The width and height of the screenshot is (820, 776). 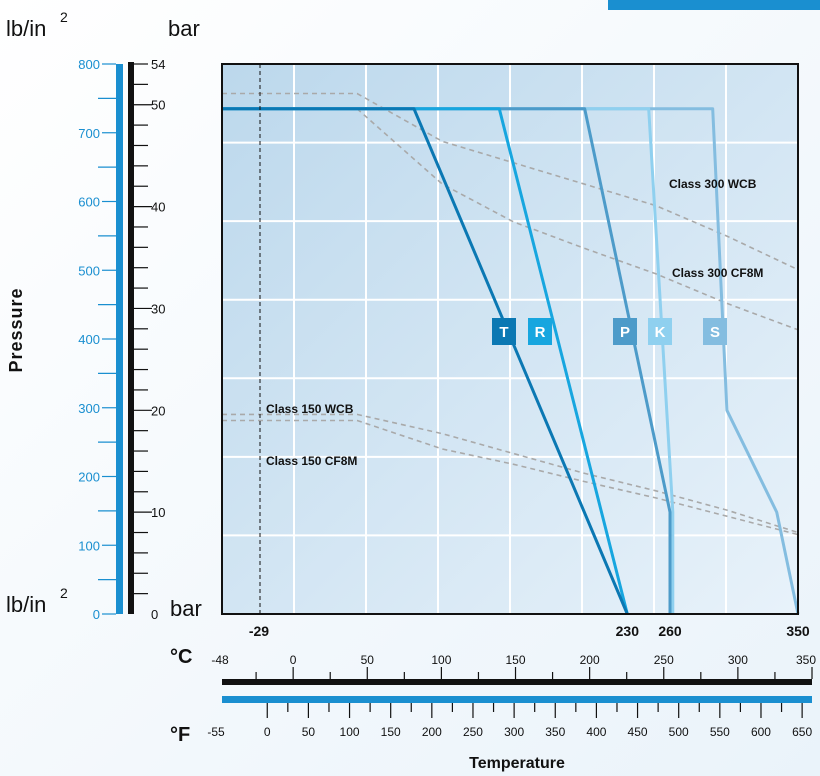 I want to click on badge-T-label: T, so click(x=503, y=332).